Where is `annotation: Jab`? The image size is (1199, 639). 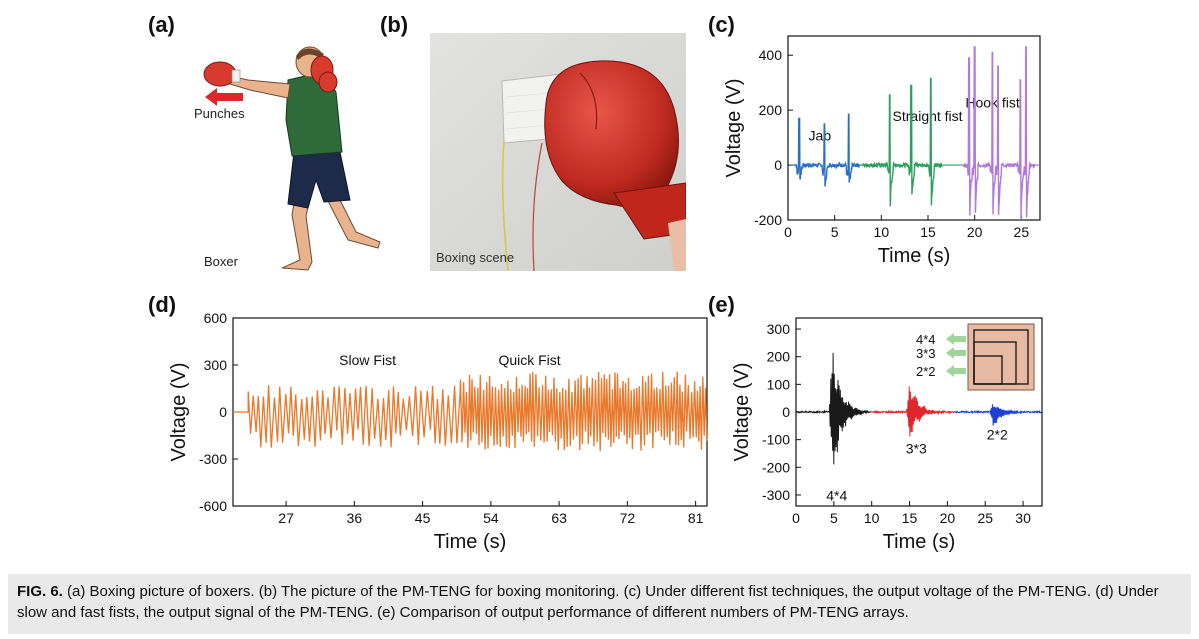 annotation: Jab is located at coordinates (820, 135).